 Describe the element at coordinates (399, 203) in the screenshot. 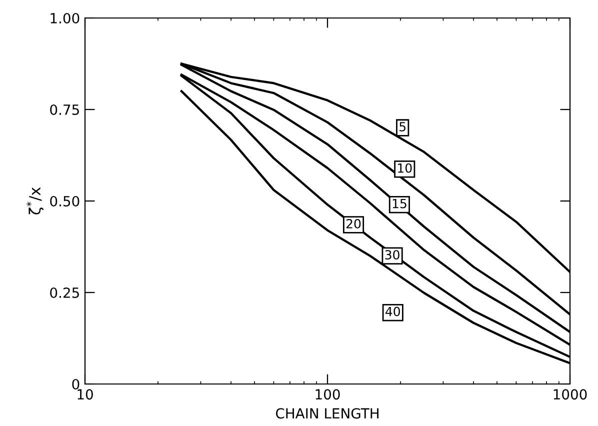

I see `annotation: 15` at that location.